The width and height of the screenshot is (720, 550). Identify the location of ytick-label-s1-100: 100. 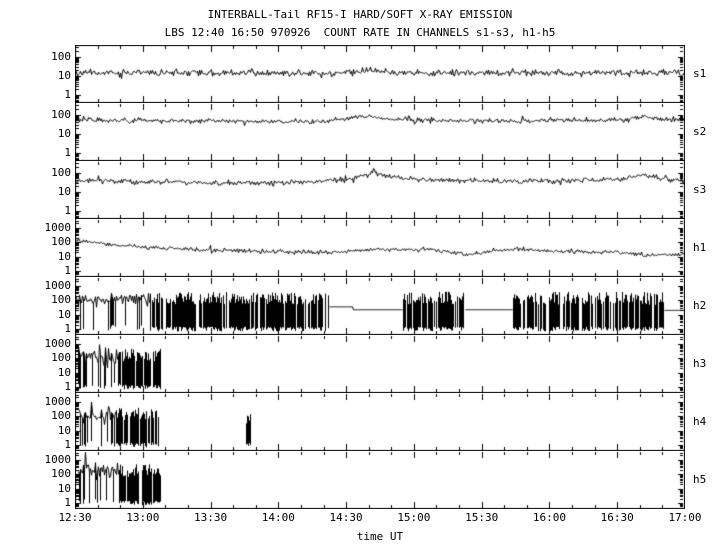
(61, 56).